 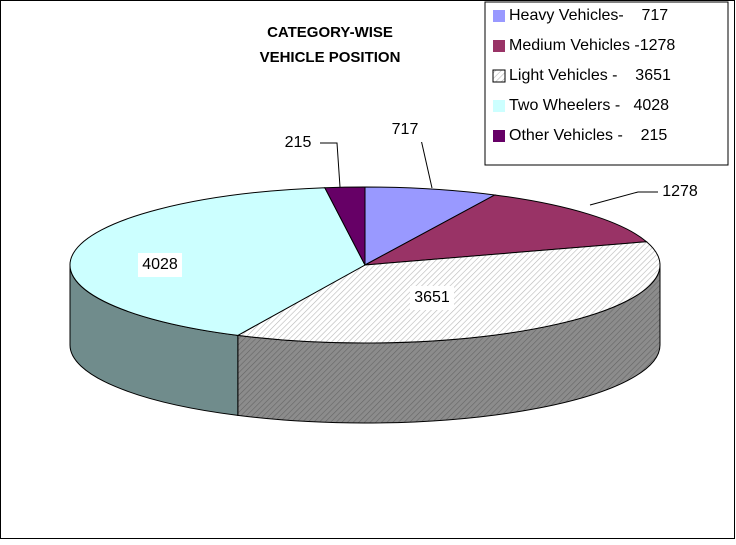 I want to click on legend-label: Heavy Vehicles- 717, so click(x=588, y=15).